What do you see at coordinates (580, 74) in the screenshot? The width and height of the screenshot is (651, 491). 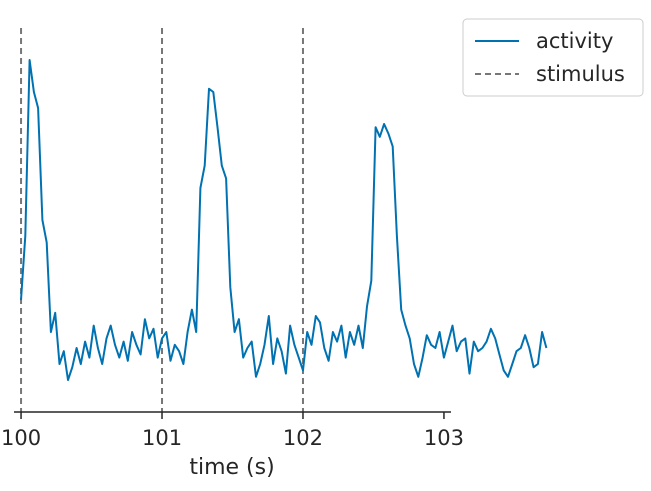 I see `legend-stimulus-label: stimulus` at bounding box center [580, 74].